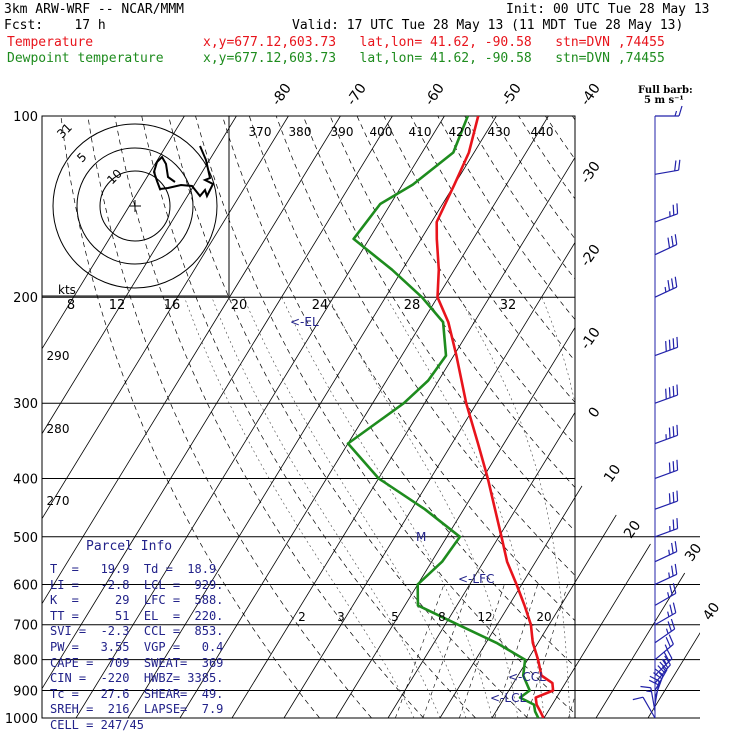 The height and width of the screenshot is (740, 740). What do you see at coordinates (442, 617) in the screenshot?
I see `mixing-ratio-label: 8` at bounding box center [442, 617].